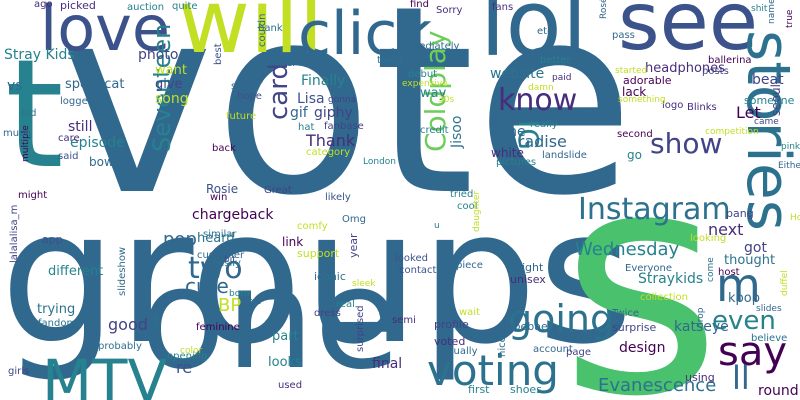 Image resolution: width=800 pixels, height=400 pixels. What do you see at coordinates (15, 86) in the screenshot?
I see `word-vs: vs` at bounding box center [15, 86].